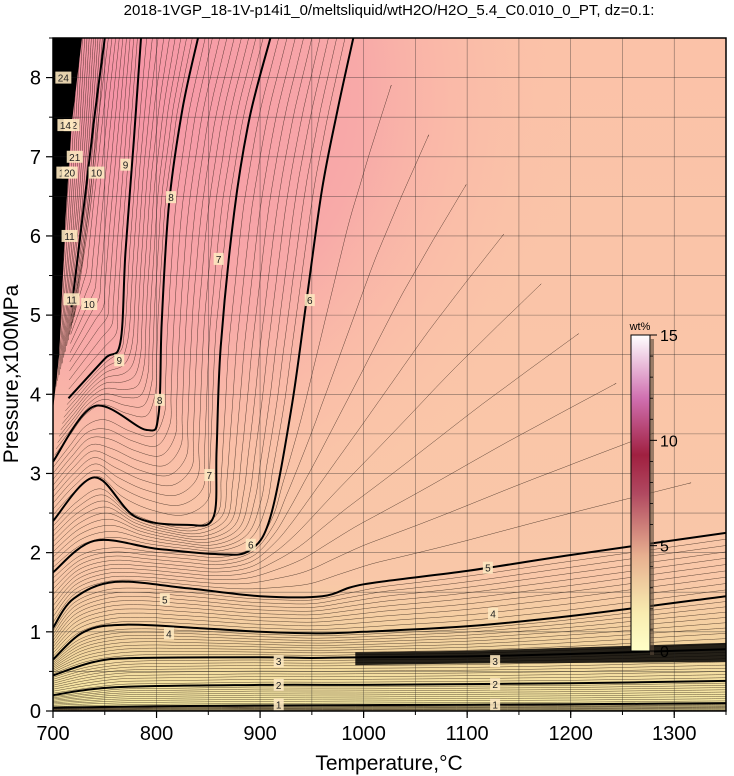 This screenshot has height=776, width=734. I want to click on colorbar-tick-label: 5, so click(664, 547).